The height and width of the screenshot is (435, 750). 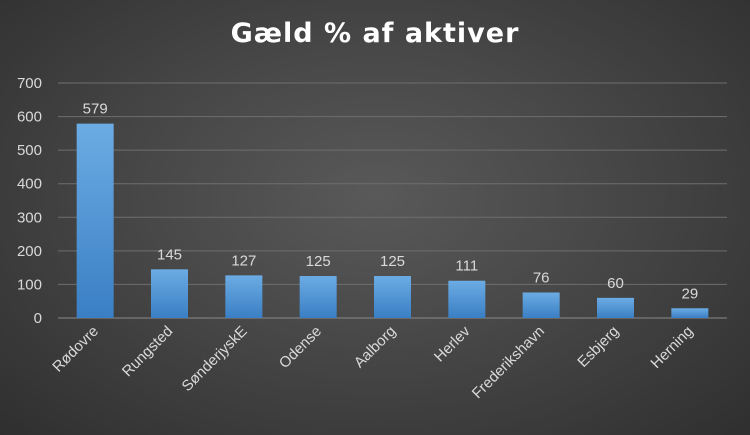 I want to click on y-tick-label: 600, so click(x=29, y=117).